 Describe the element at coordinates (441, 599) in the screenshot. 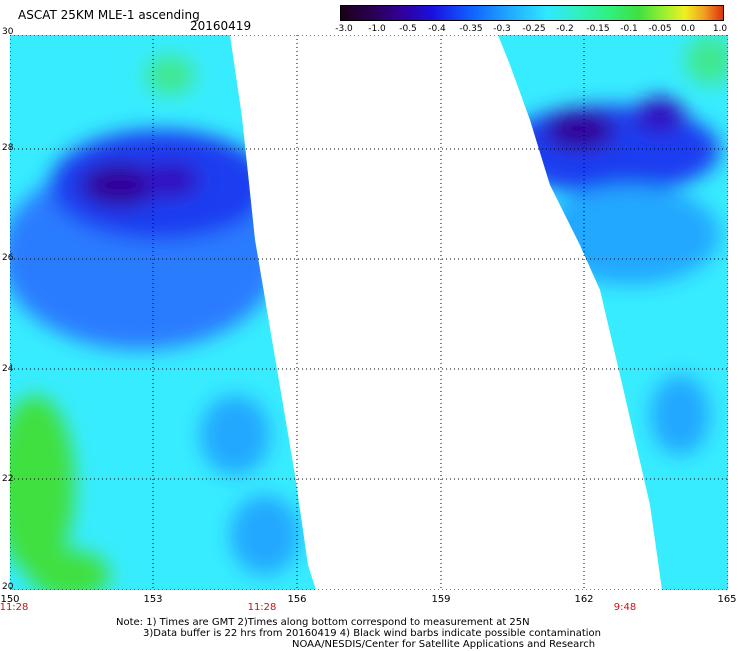

I see `lon-label: 159` at that location.